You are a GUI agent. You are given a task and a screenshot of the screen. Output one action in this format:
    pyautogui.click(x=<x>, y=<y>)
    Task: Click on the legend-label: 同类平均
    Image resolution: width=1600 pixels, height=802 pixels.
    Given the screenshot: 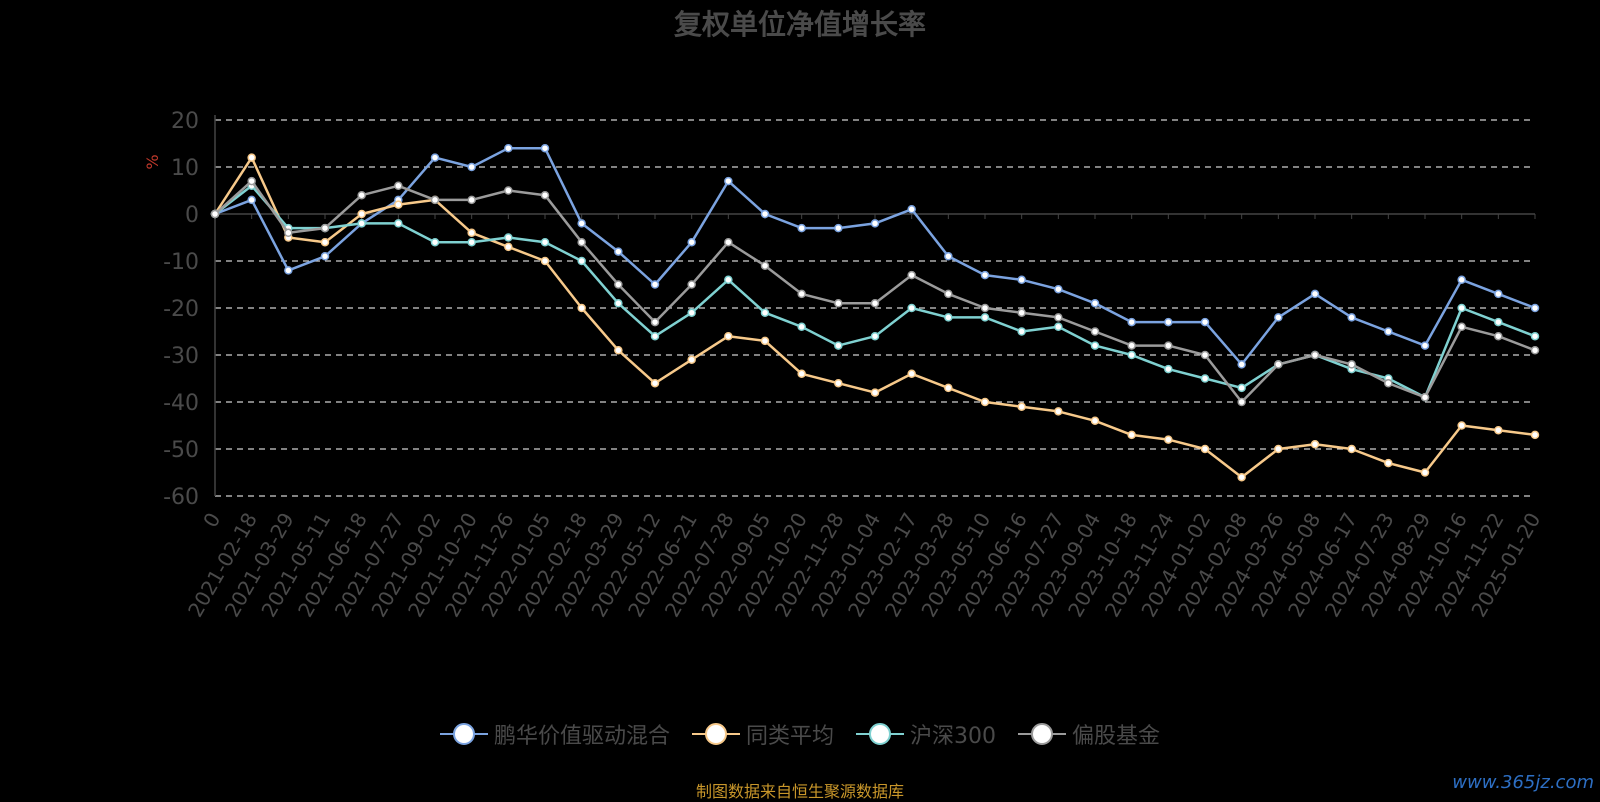 What is the action you would take?
    pyautogui.click(x=789, y=736)
    